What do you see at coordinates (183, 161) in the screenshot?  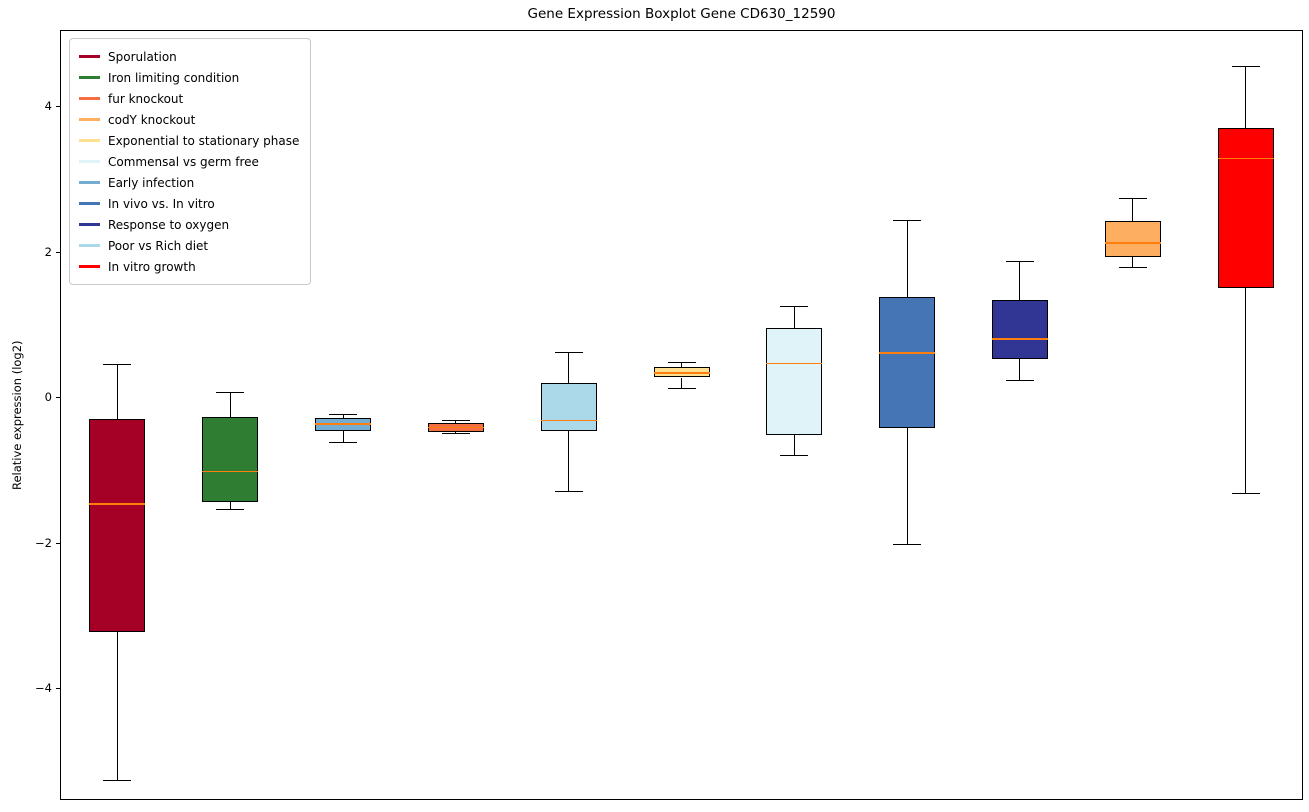 I see `legend-label: Commensal vs germ free` at bounding box center [183, 161].